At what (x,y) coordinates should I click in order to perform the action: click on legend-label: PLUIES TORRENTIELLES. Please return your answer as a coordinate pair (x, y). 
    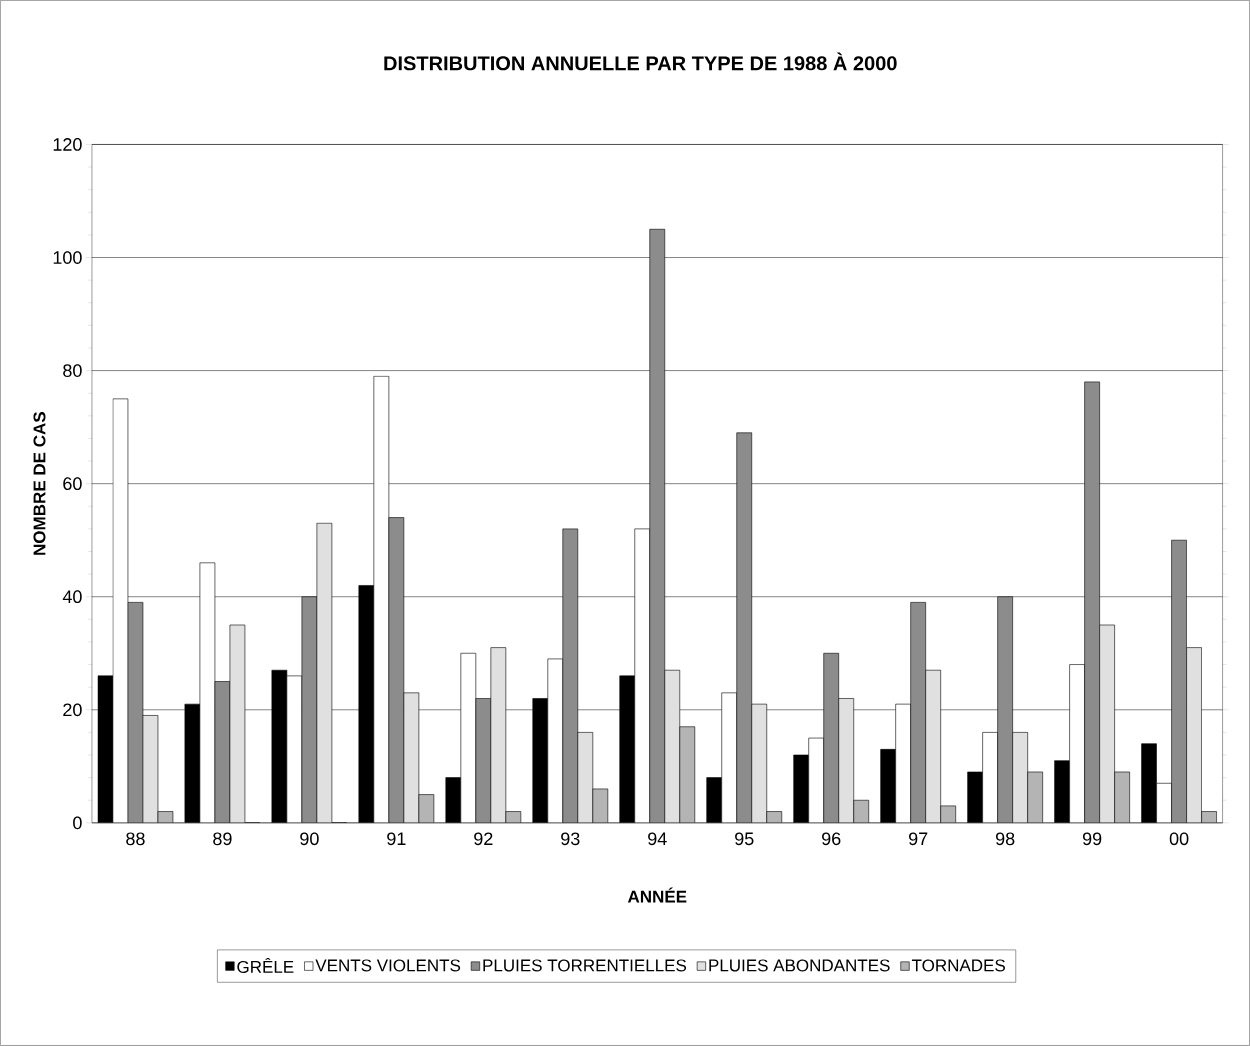
    Looking at the image, I should click on (585, 965).